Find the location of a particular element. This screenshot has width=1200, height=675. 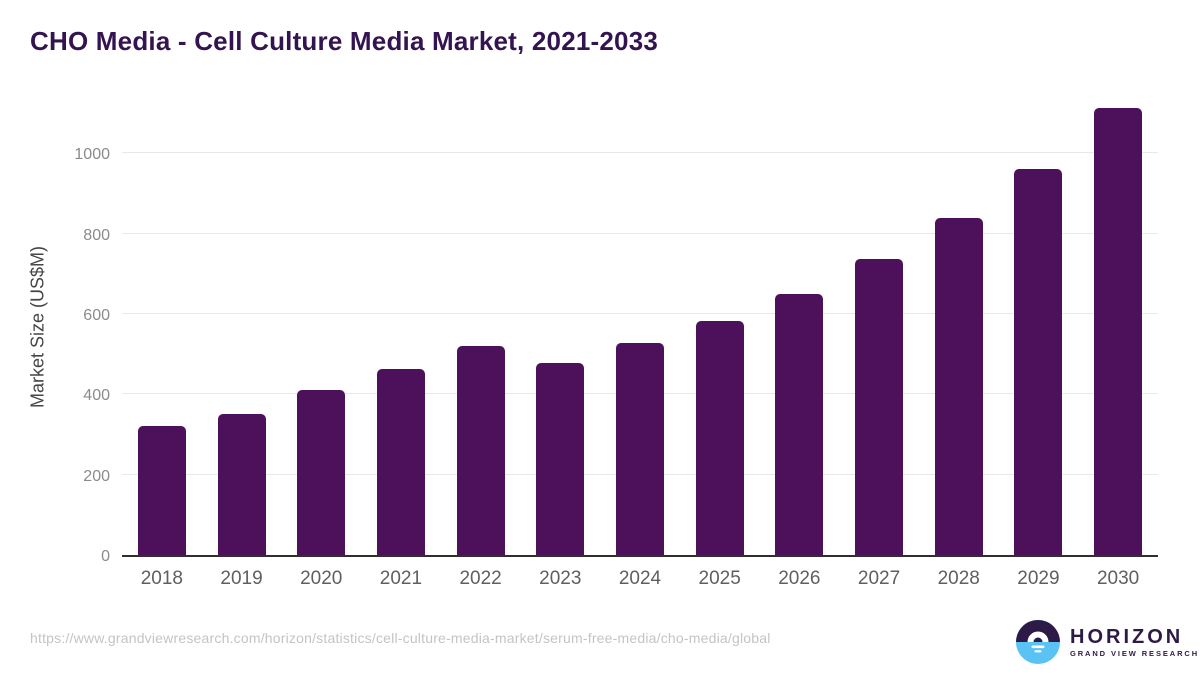

bar-2029 is located at coordinates (1038, 362).